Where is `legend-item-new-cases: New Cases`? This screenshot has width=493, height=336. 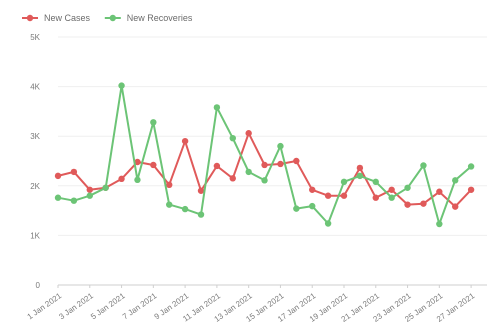 legend-item-new-cases: New Cases is located at coordinates (56, 18).